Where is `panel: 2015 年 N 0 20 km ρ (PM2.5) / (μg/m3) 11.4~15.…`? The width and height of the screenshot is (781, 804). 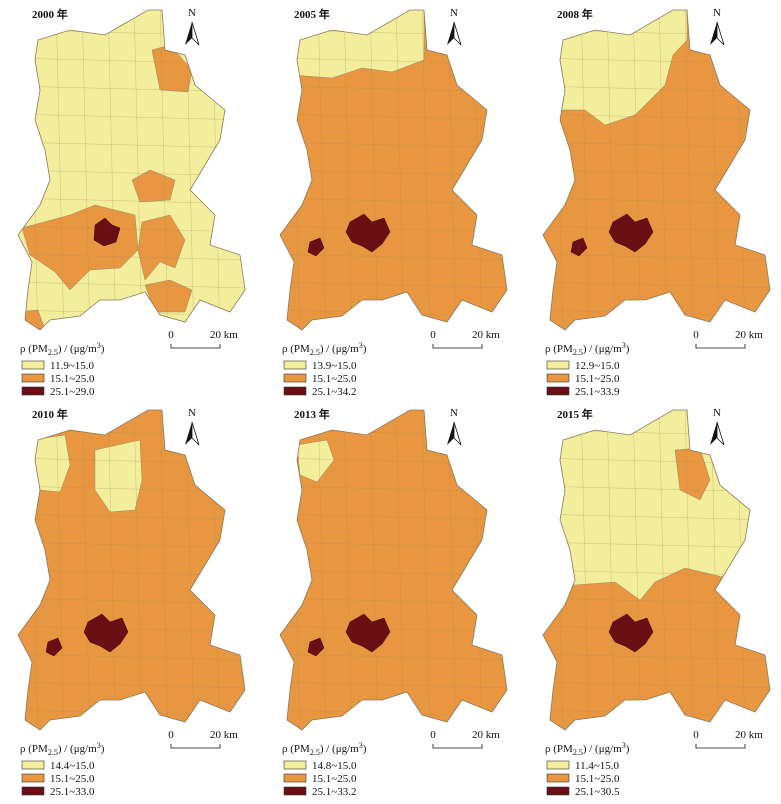 panel: 2015 年 N 0 20 km ρ (PM2.5) / (μg/m3) 11.4~15.… is located at coordinates (656, 602).